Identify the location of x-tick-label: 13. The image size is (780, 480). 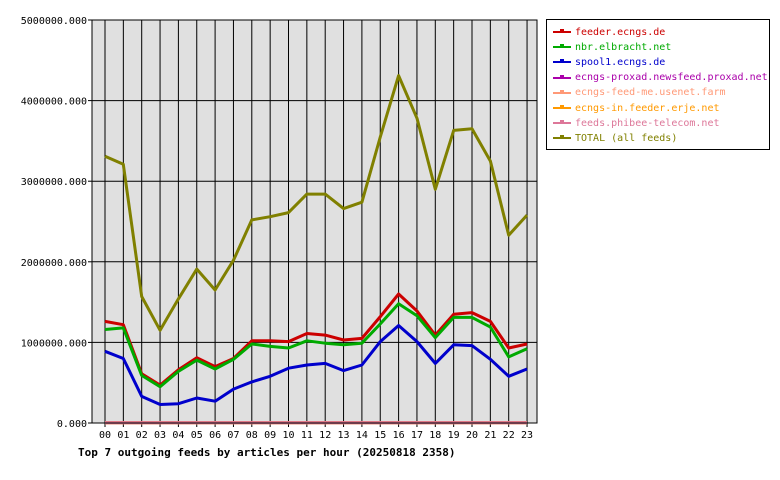
(344, 435).